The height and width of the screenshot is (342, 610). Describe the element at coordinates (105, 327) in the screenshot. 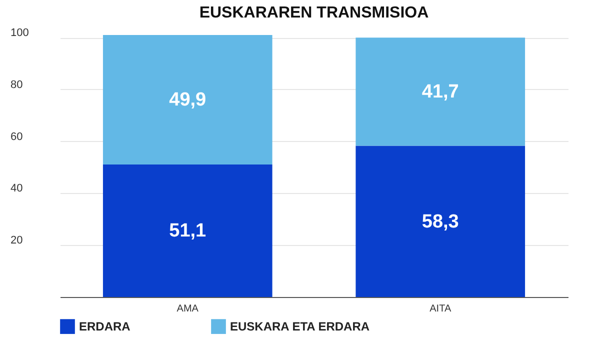

I see `legend-label: ERDARA` at that location.